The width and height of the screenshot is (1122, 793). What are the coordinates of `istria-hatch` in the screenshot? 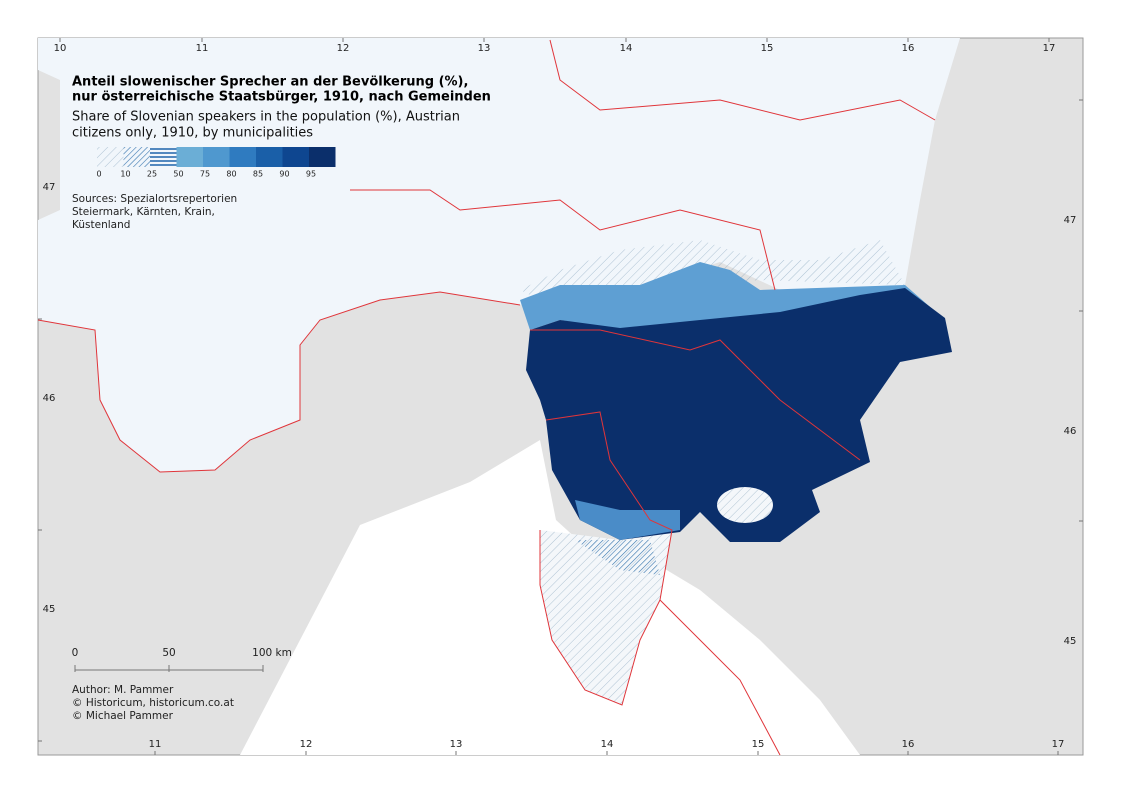 It's located at (606, 617).